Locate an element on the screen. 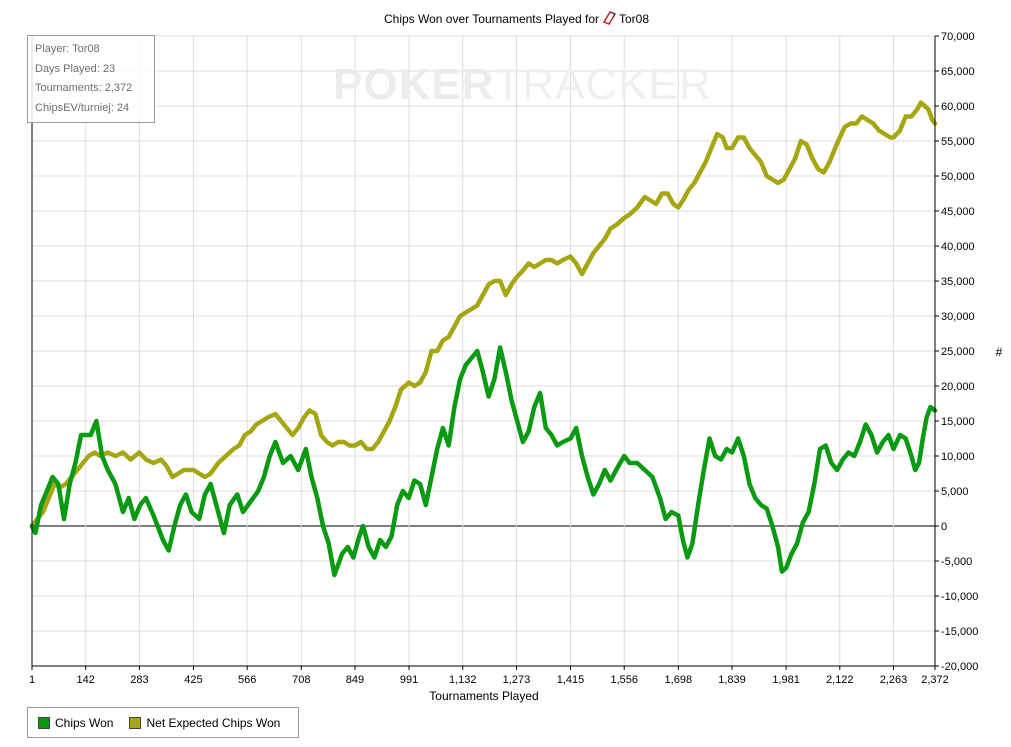  y-tick-label: 20,000 is located at coordinates (958, 387).